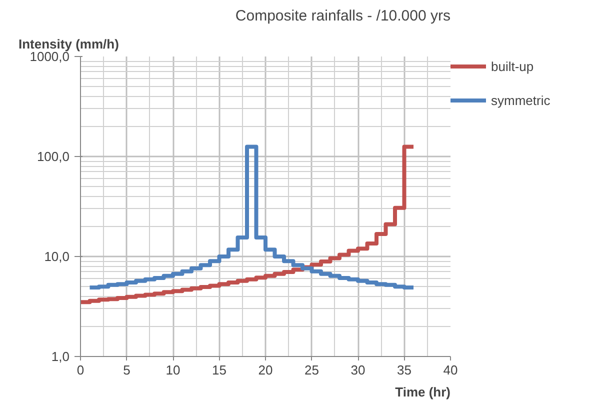 The height and width of the screenshot is (405, 596). What do you see at coordinates (512, 66) in the screenshot?
I see `legend-label: built-up` at bounding box center [512, 66].